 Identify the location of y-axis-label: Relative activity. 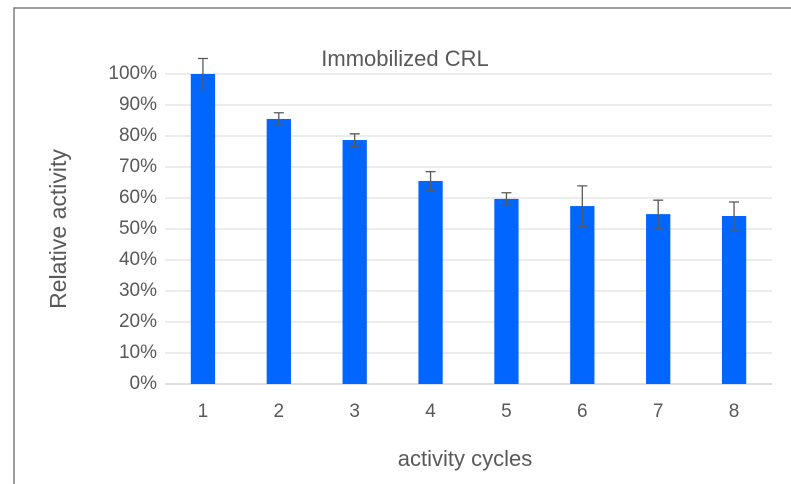
(58, 229).